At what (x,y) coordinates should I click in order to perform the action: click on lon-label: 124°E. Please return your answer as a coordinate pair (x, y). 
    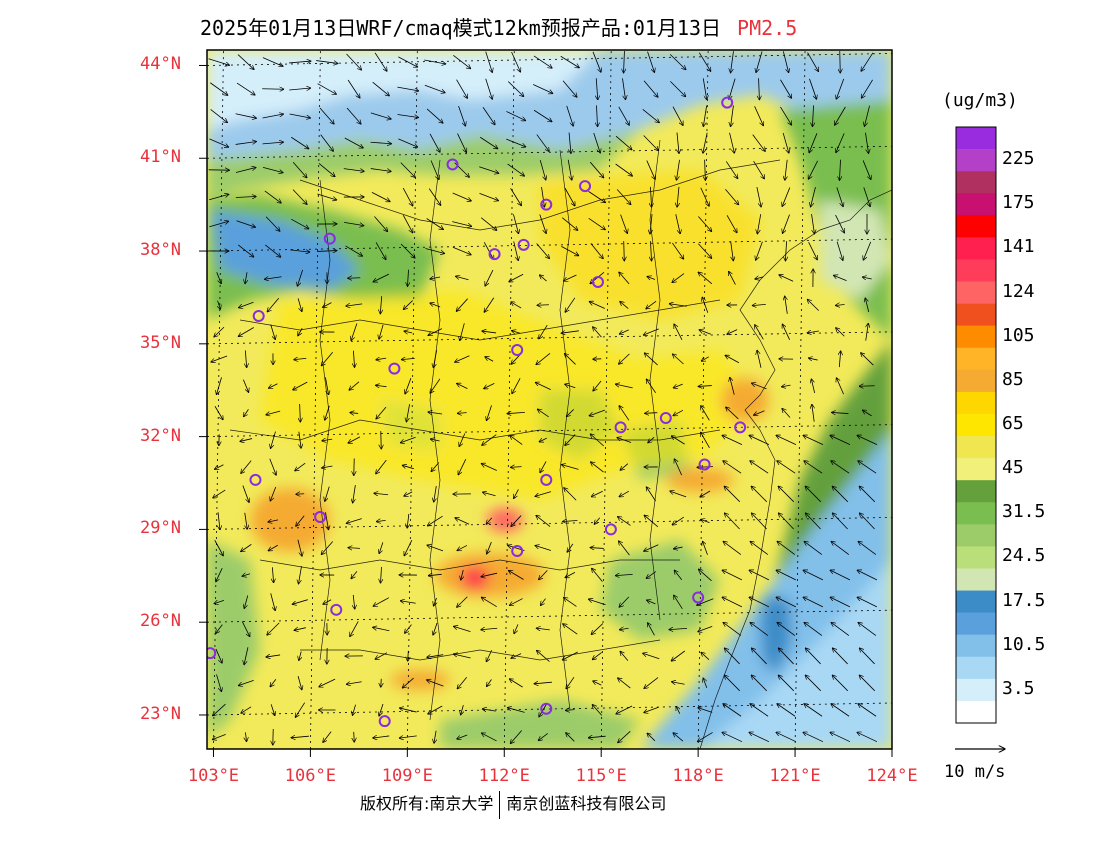
    Looking at the image, I should click on (892, 776).